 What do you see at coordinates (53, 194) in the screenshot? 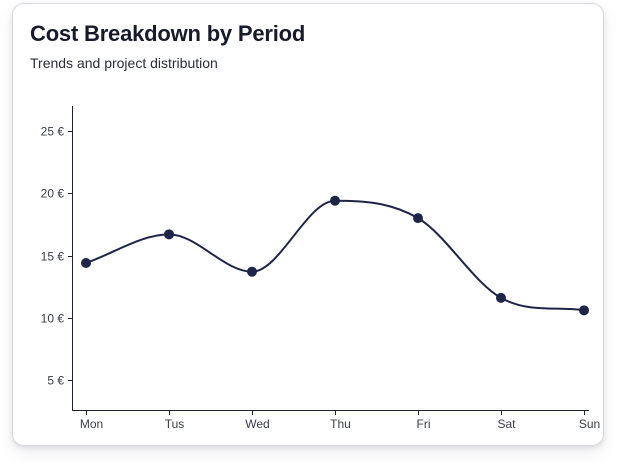
I see `y-tick-label: 20 €` at bounding box center [53, 194].